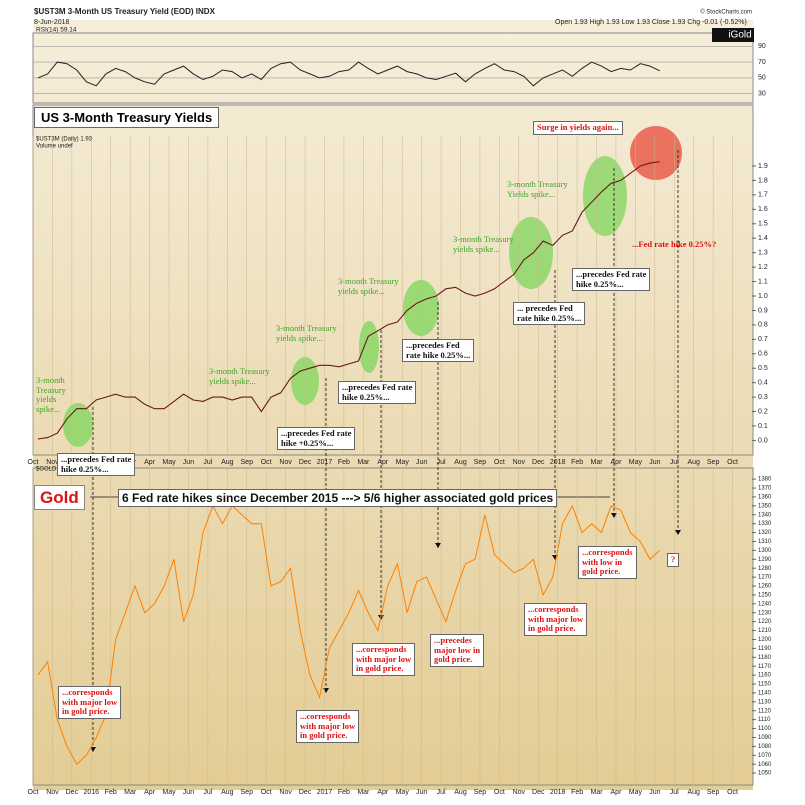 This screenshot has height=805, width=805. I want to click on annotation: US 3-Month Treasury Yields, so click(127, 117).